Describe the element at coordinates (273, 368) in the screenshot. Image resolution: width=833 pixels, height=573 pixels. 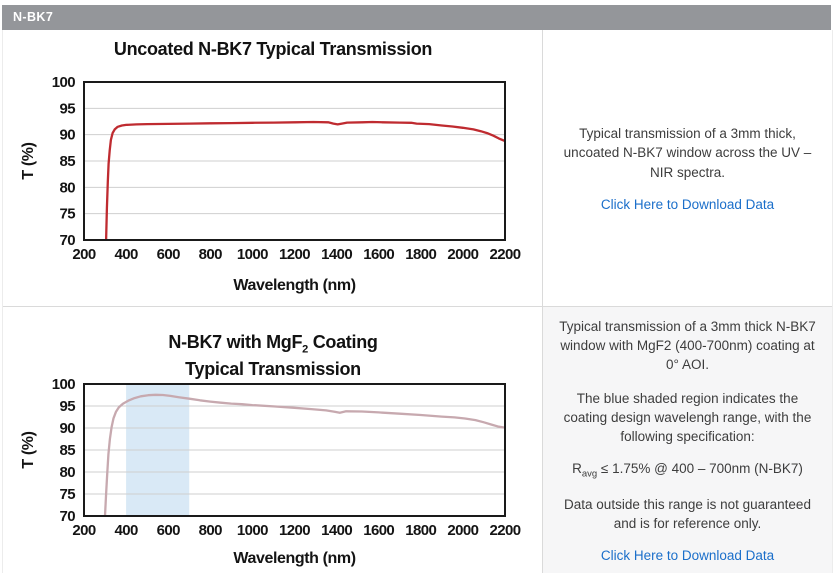
I see `chart-title-coated-line2: Typical Transmission` at that location.